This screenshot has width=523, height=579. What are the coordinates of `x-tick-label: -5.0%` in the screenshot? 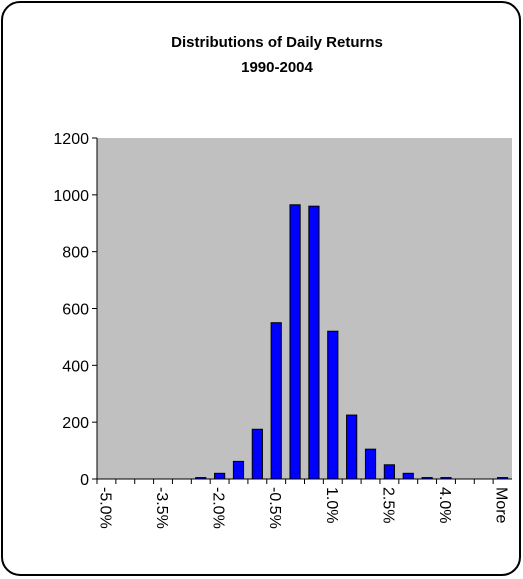 It's located at (104, 508).